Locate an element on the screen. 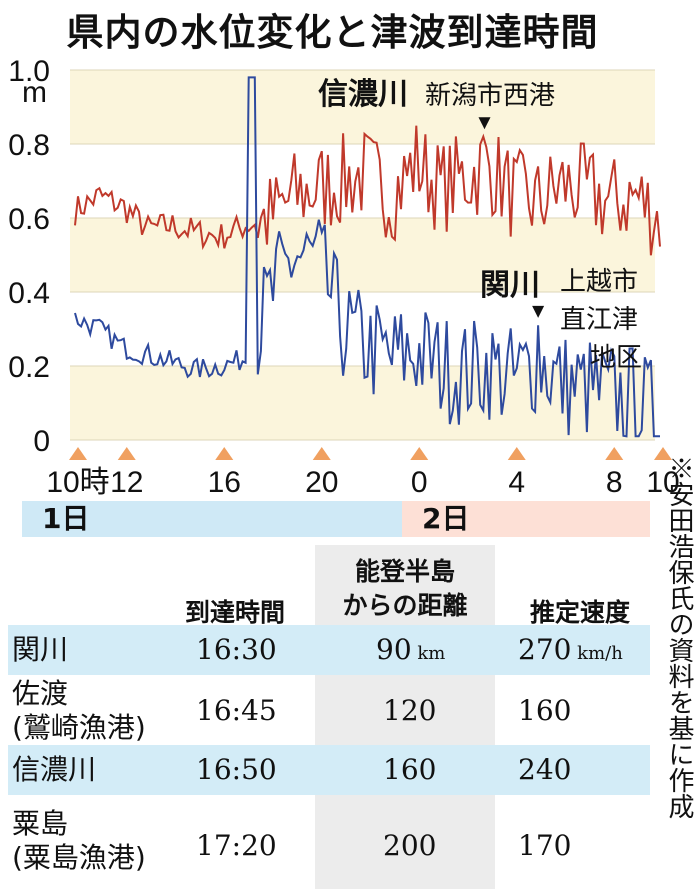 The width and height of the screenshot is (700, 889). table-row: 佐渡 (鷲崎漁港) 16:45 120 160 is located at coordinates (329, 711).